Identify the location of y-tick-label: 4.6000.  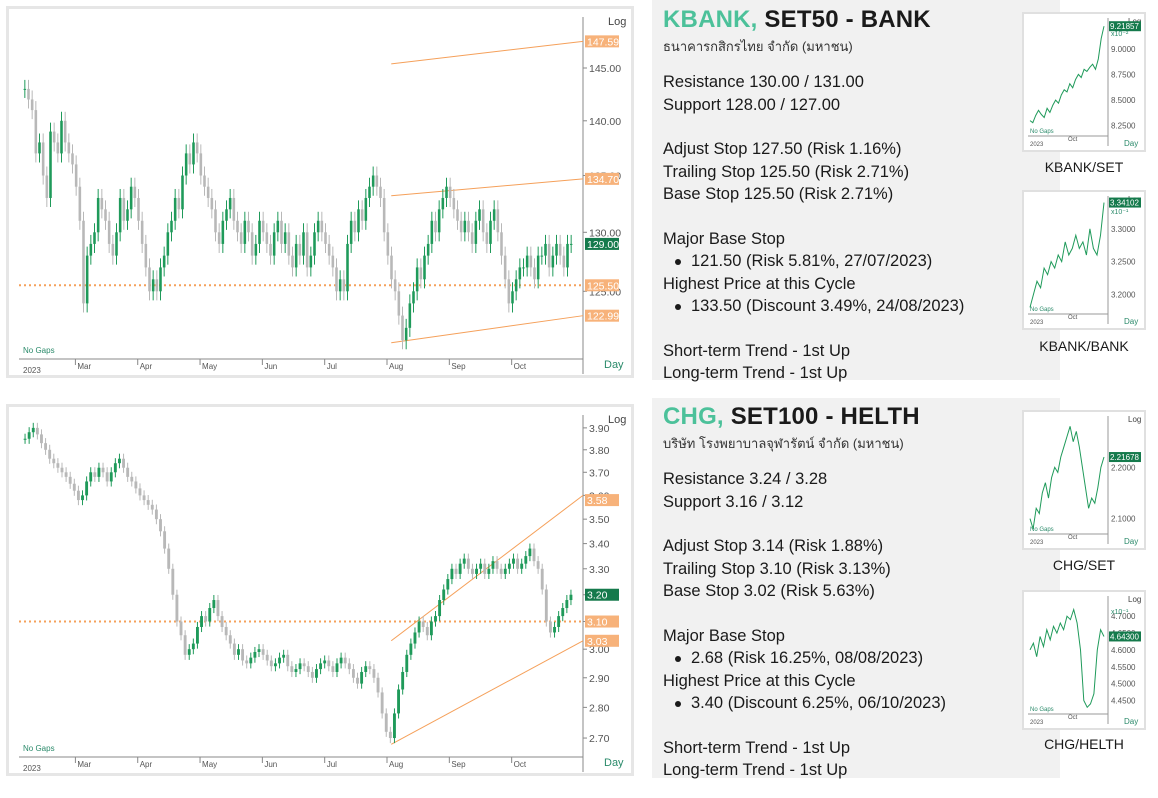
(1123, 650).